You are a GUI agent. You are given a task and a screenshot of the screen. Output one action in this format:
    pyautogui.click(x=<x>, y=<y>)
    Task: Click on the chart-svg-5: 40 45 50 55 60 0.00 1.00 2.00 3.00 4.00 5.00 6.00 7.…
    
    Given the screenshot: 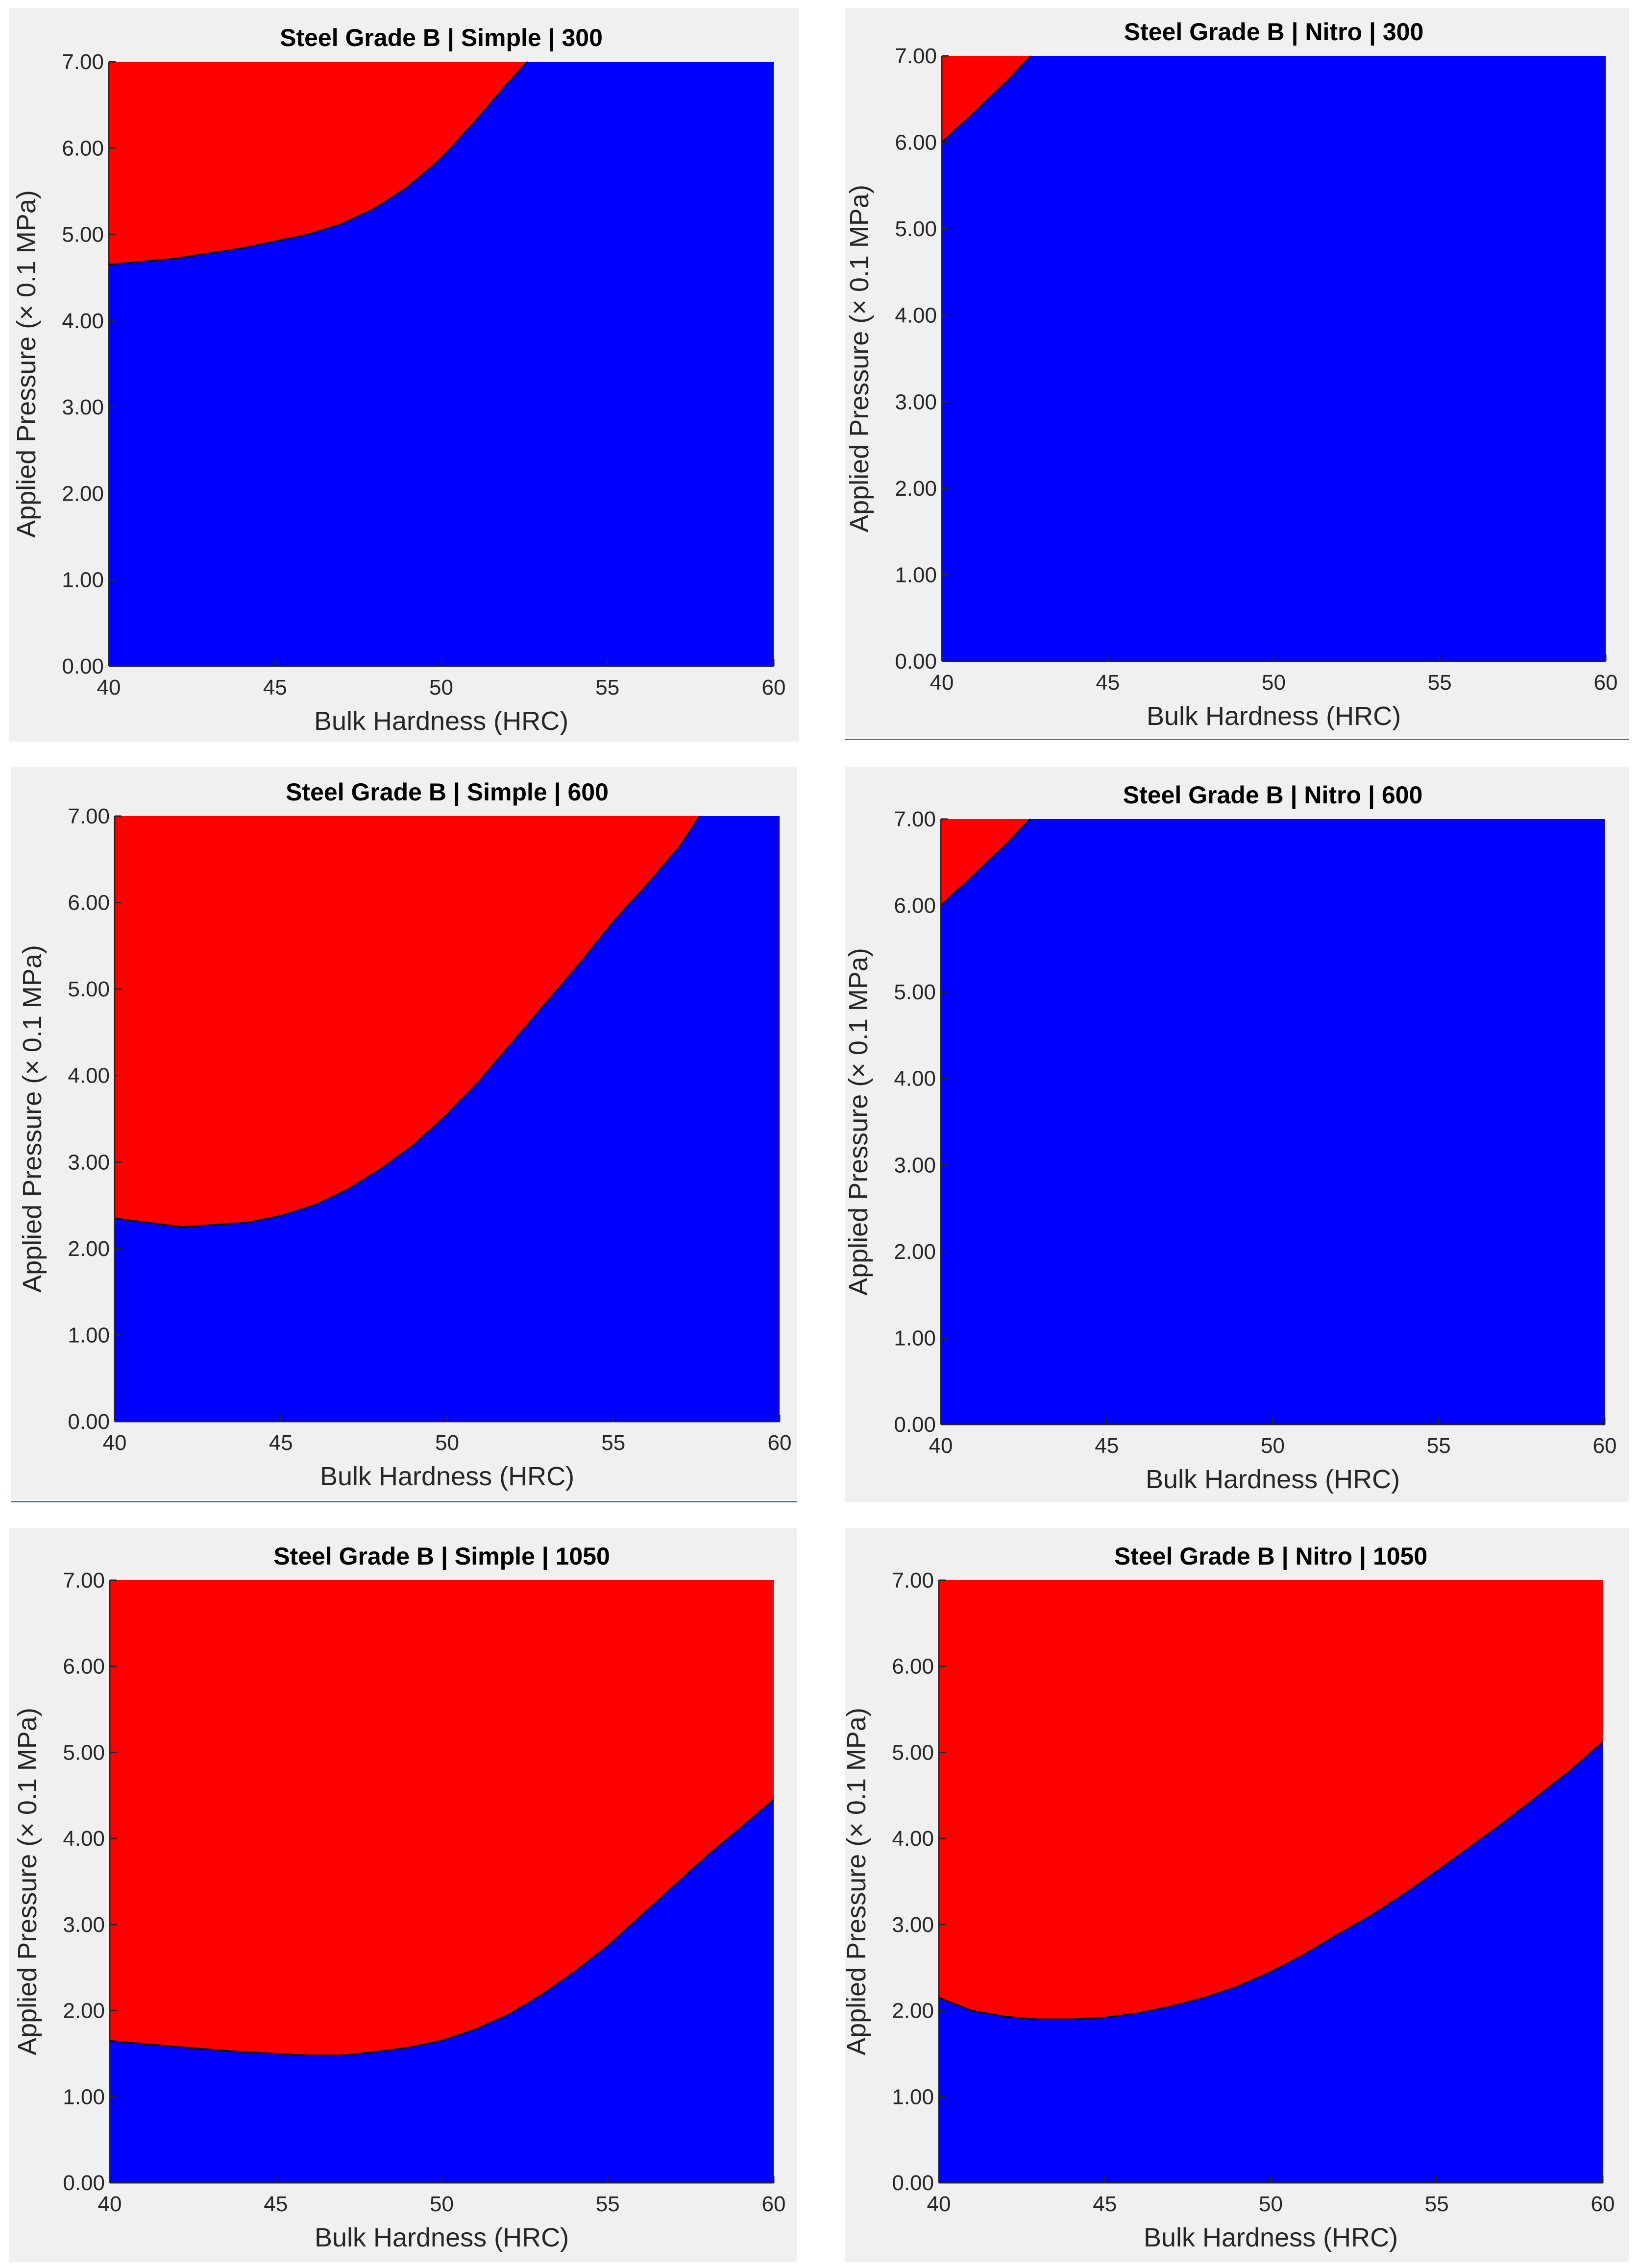 What is the action you would take?
    pyautogui.click(x=400, y=1897)
    